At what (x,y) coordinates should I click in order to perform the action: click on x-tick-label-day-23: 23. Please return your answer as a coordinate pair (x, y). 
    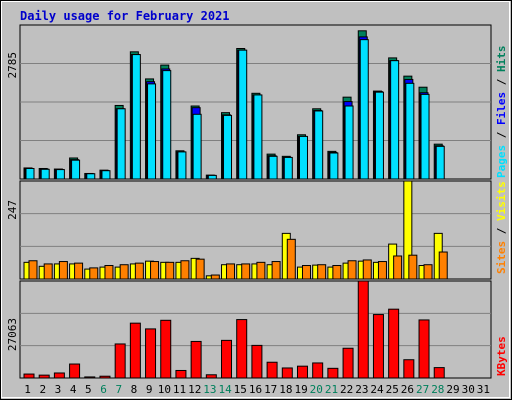
    Looking at the image, I should click on (361, 389).